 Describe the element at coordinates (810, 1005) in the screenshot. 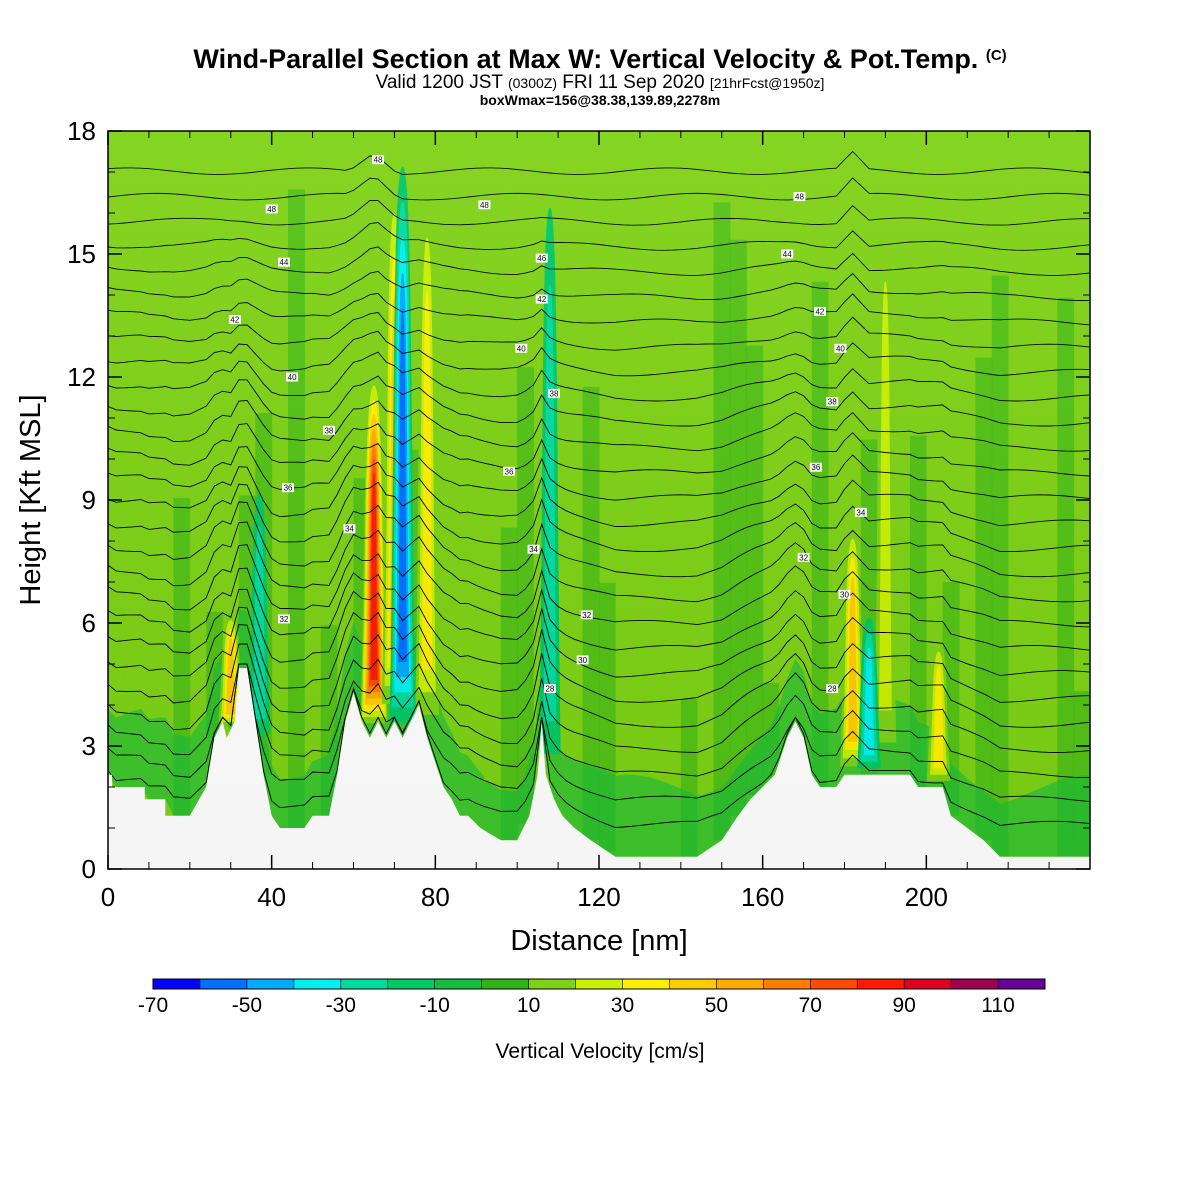

I see `colorbar-tick-label: 70` at that location.